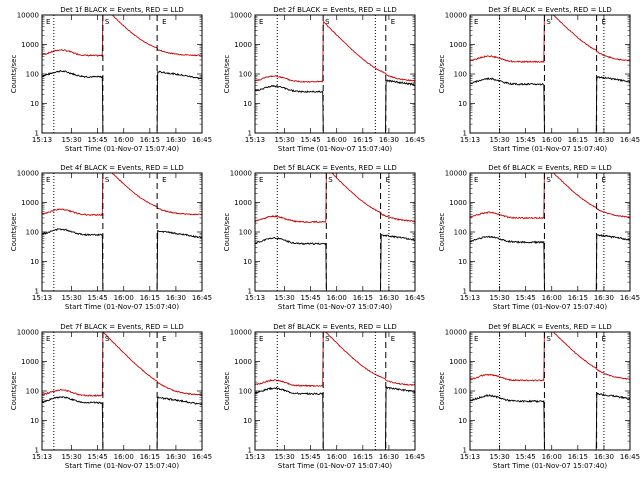 This screenshot has height=480, width=640. What do you see at coordinates (334, 10) in the screenshot?
I see `panel-title: Det 2f BLACK = Events, RED = LLD` at bounding box center [334, 10].